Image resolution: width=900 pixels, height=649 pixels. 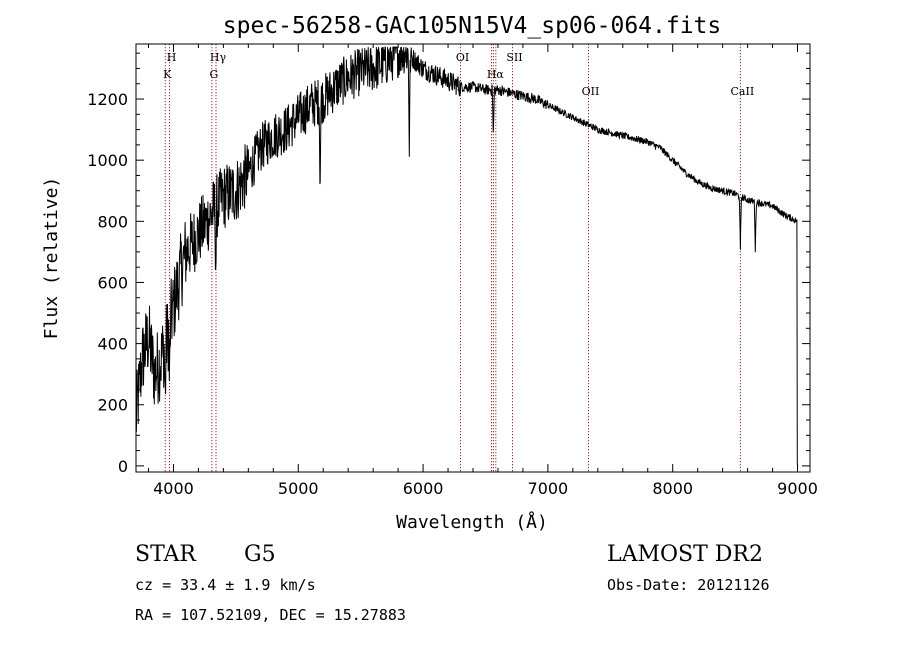 What do you see at coordinates (166, 554) in the screenshot?
I see `object-class: STAR` at bounding box center [166, 554].